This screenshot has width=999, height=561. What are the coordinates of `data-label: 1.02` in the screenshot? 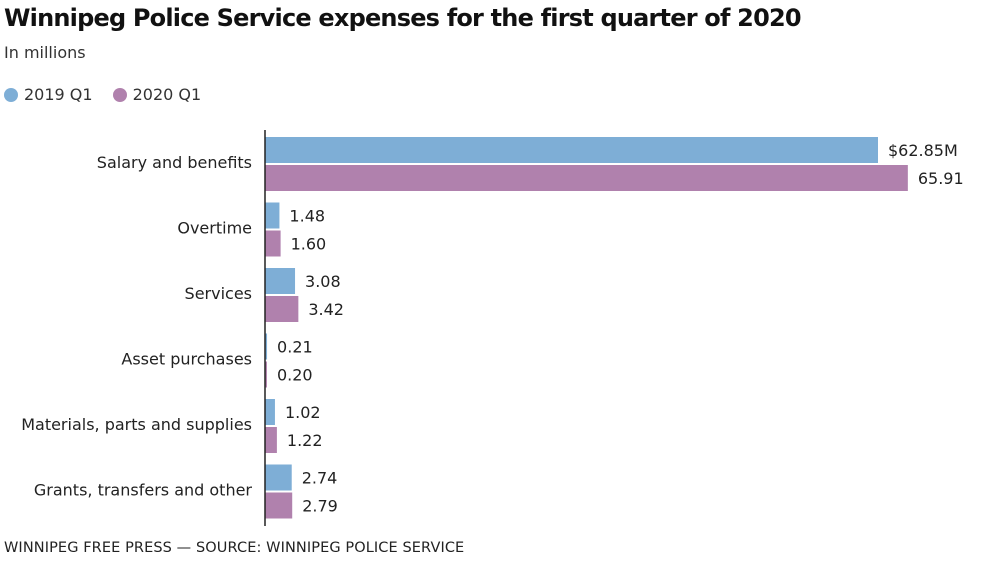 It's located at (303, 412).